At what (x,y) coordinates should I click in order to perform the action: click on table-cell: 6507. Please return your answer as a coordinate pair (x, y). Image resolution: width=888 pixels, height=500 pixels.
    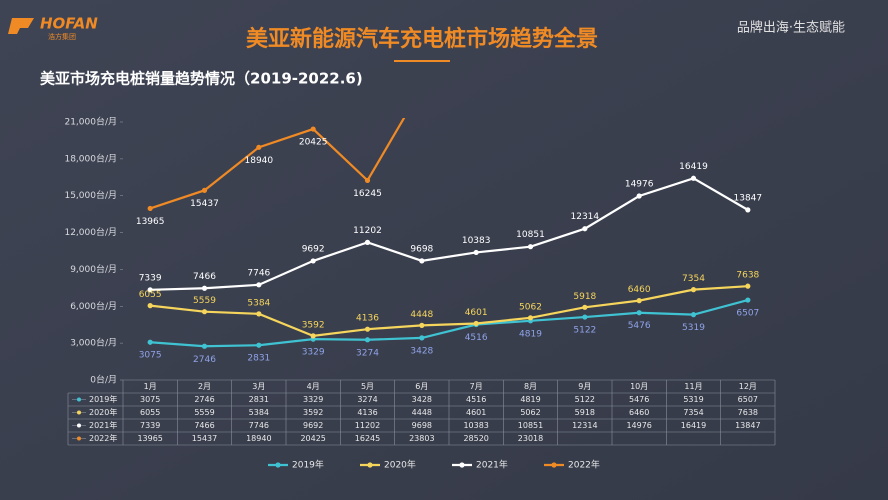
    Looking at the image, I should click on (748, 399).